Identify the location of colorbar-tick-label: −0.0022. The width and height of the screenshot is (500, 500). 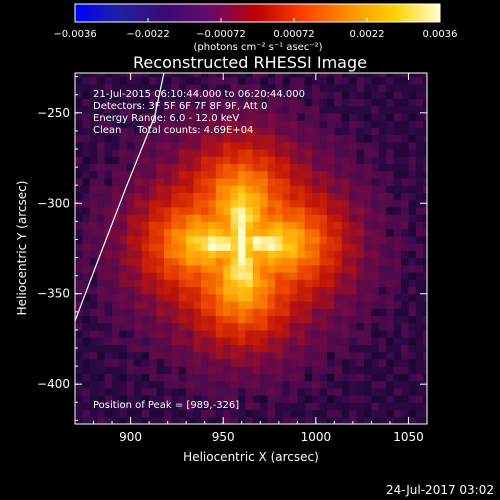
(147, 34).